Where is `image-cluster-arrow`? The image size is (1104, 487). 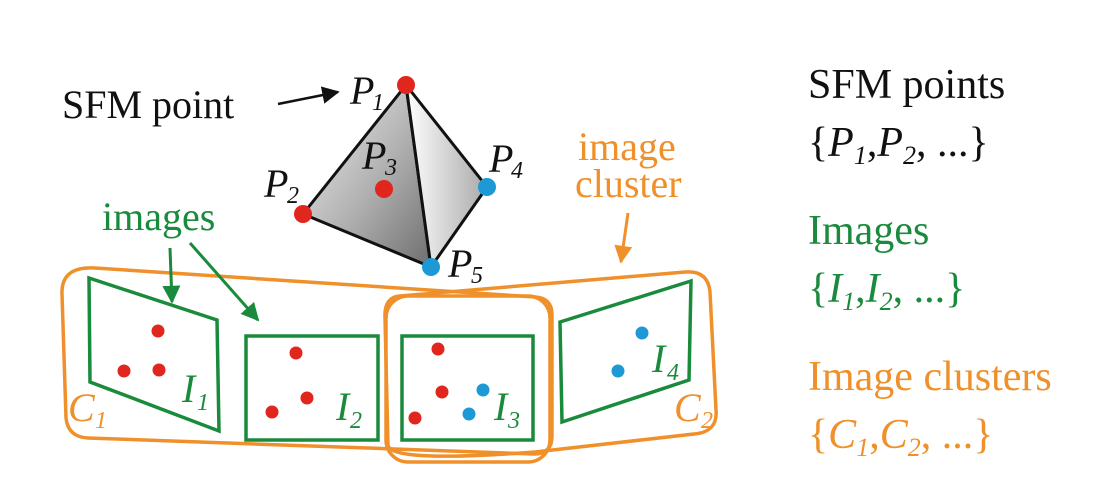
image-cluster-arrow is located at coordinates (623, 238).